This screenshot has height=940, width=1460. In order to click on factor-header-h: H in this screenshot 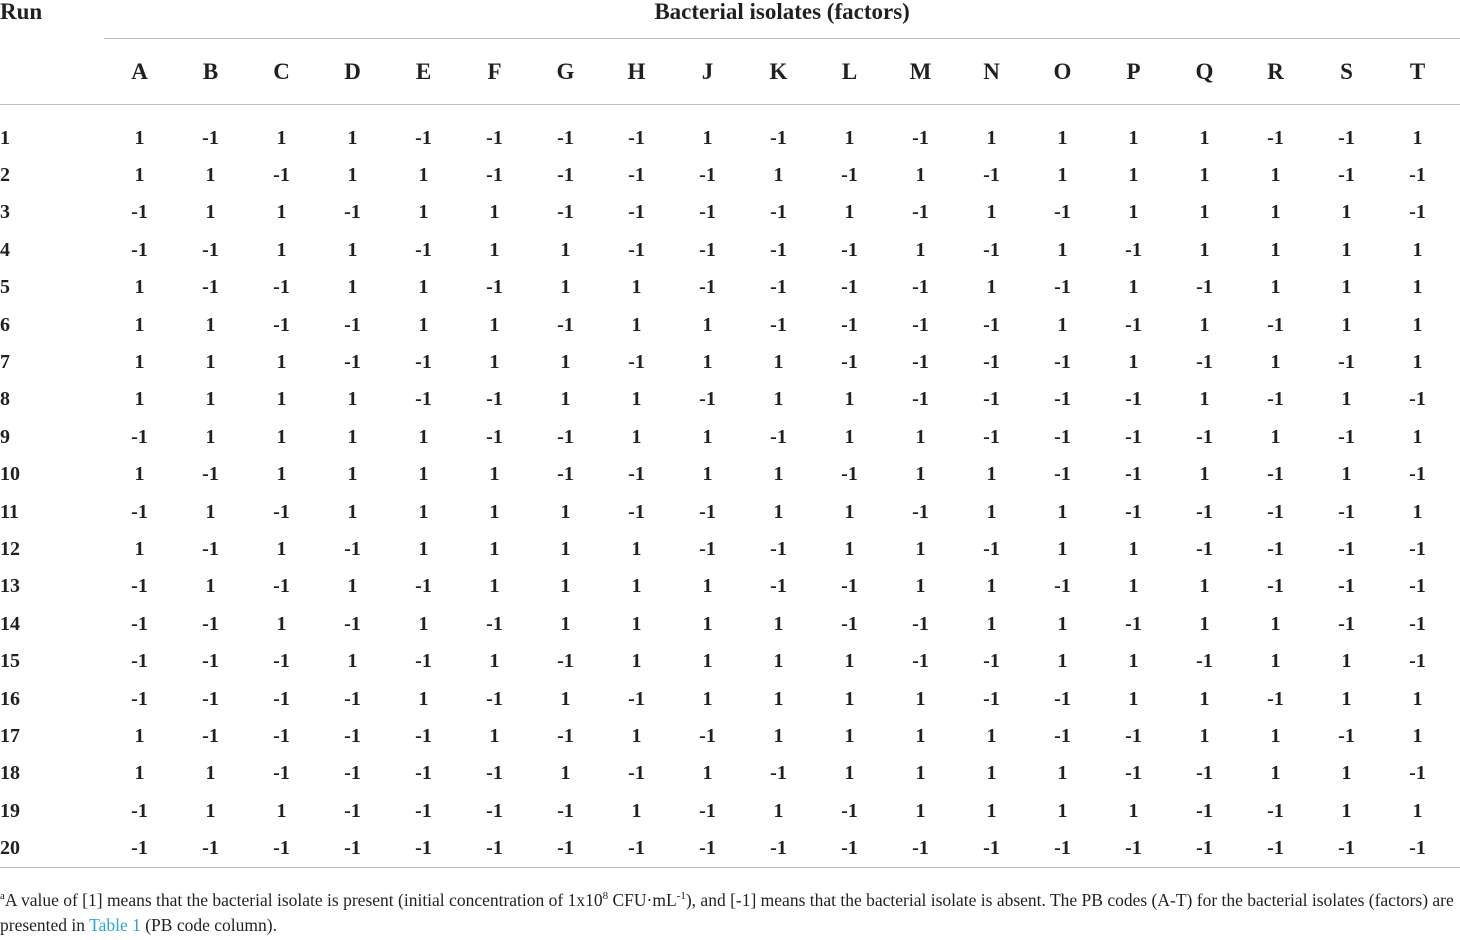, I will do `click(636, 71)`.